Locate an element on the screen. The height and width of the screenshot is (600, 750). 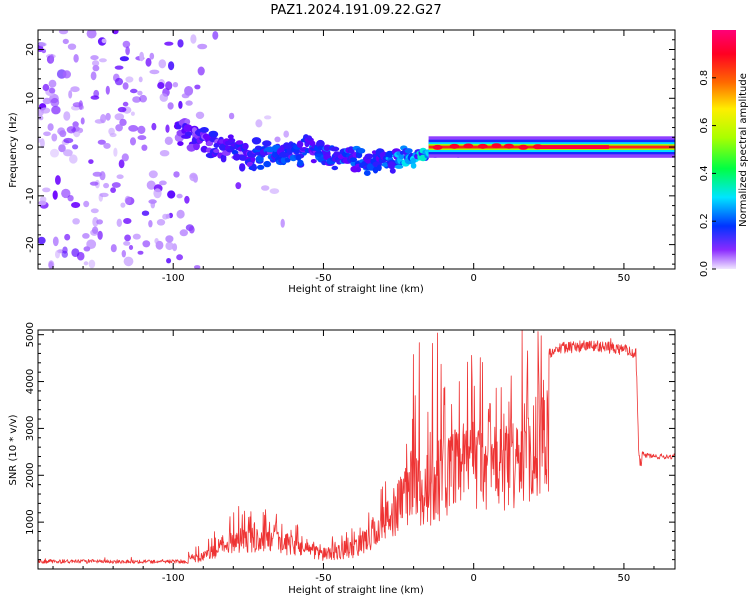
spectrogram-ylabel: Frequency (Hz) is located at coordinates (13, 150).